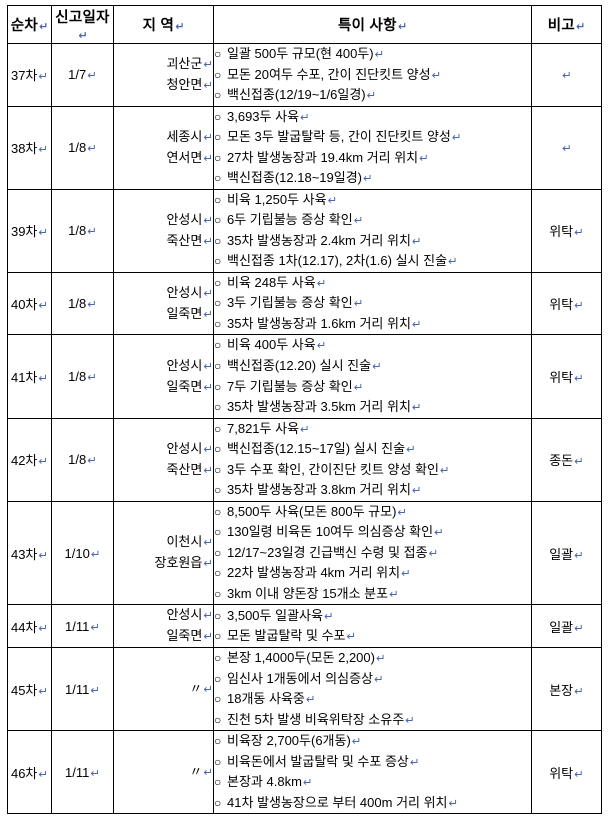 The height and width of the screenshot is (816, 608). I want to click on cell-sequence: 38차↵, so click(29, 147).